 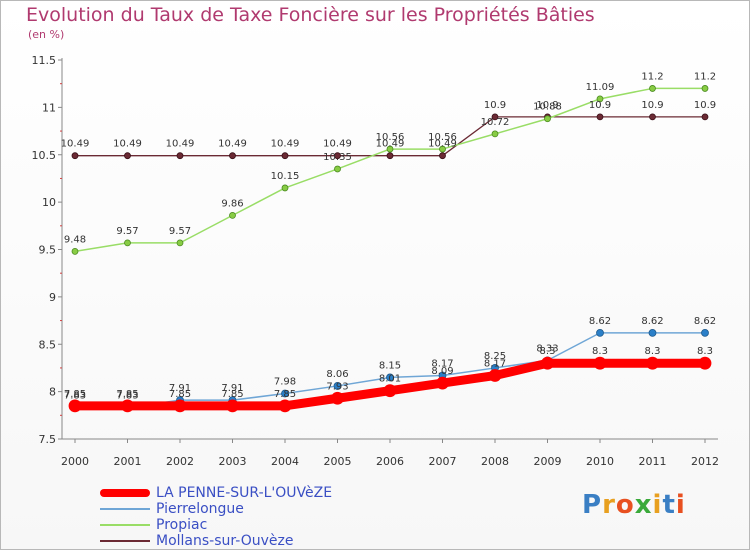 I want to click on x-tick-label: 2006, so click(x=390, y=461).